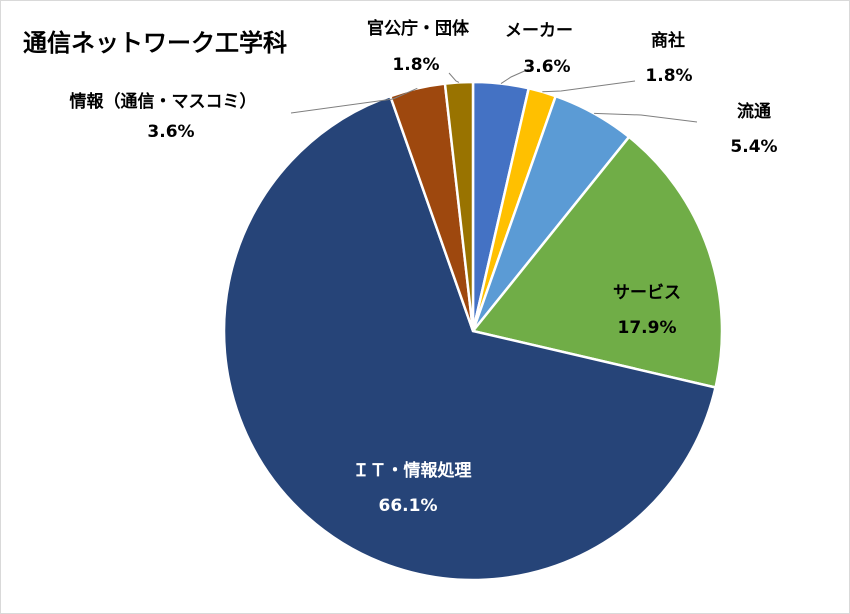 The image size is (850, 614). I want to click on slice-7-leader-line, so click(454, 77).